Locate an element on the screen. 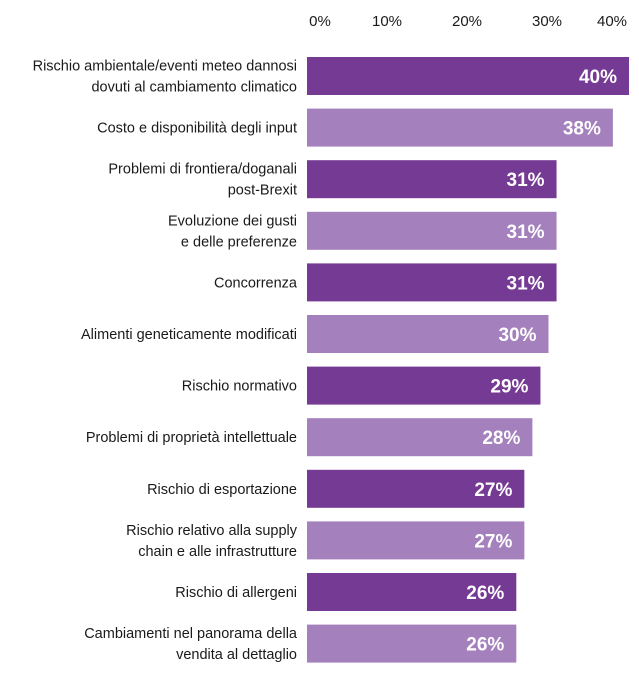  bar-value-label: 40% is located at coordinates (598, 77).